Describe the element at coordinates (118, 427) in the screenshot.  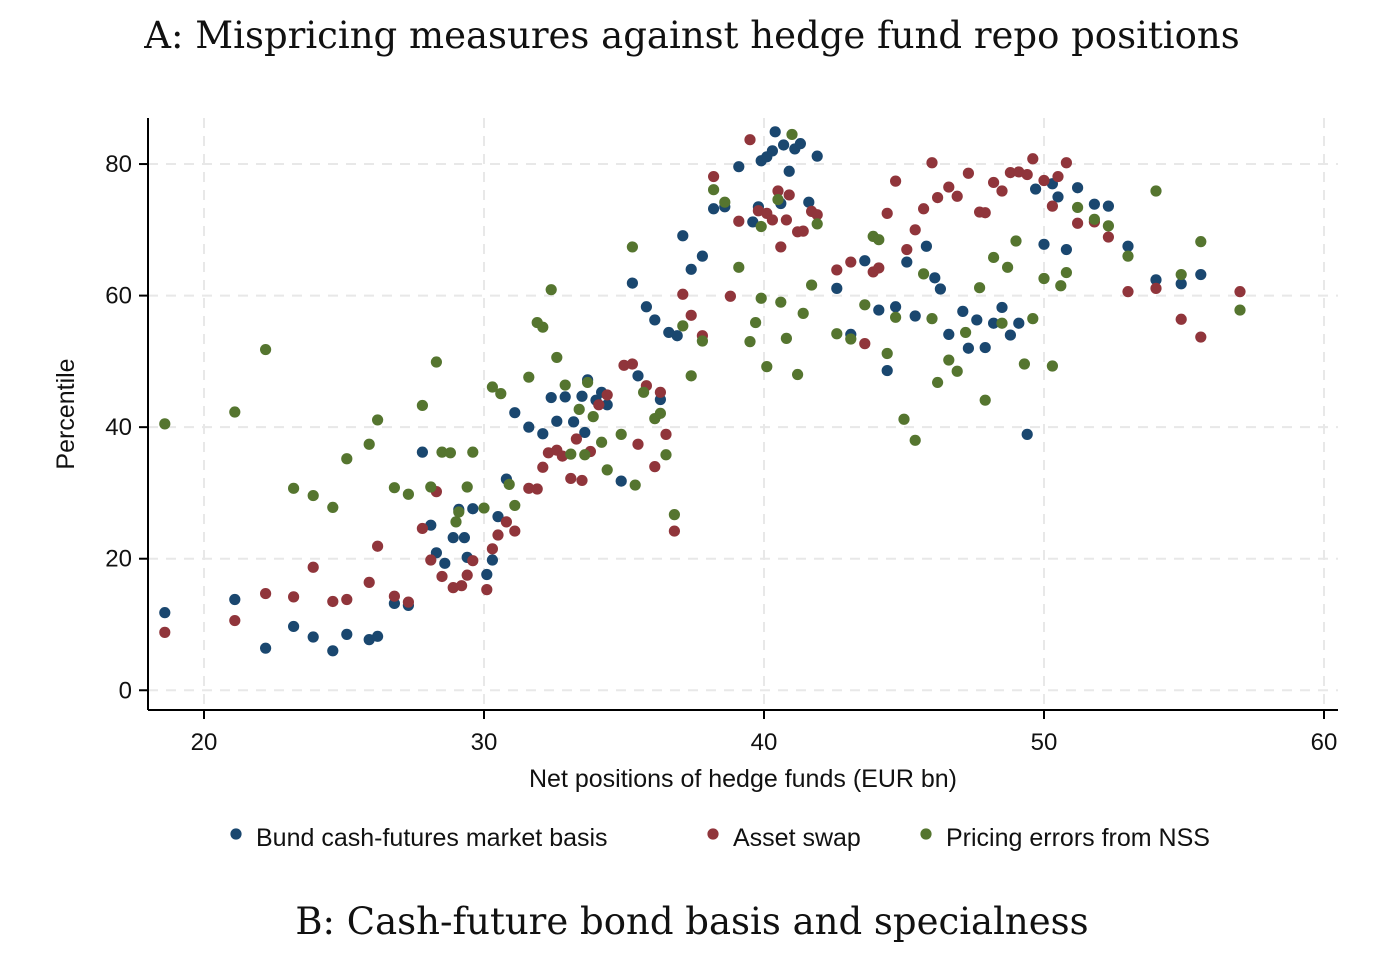
I see `y-tick-label: 40` at that location.